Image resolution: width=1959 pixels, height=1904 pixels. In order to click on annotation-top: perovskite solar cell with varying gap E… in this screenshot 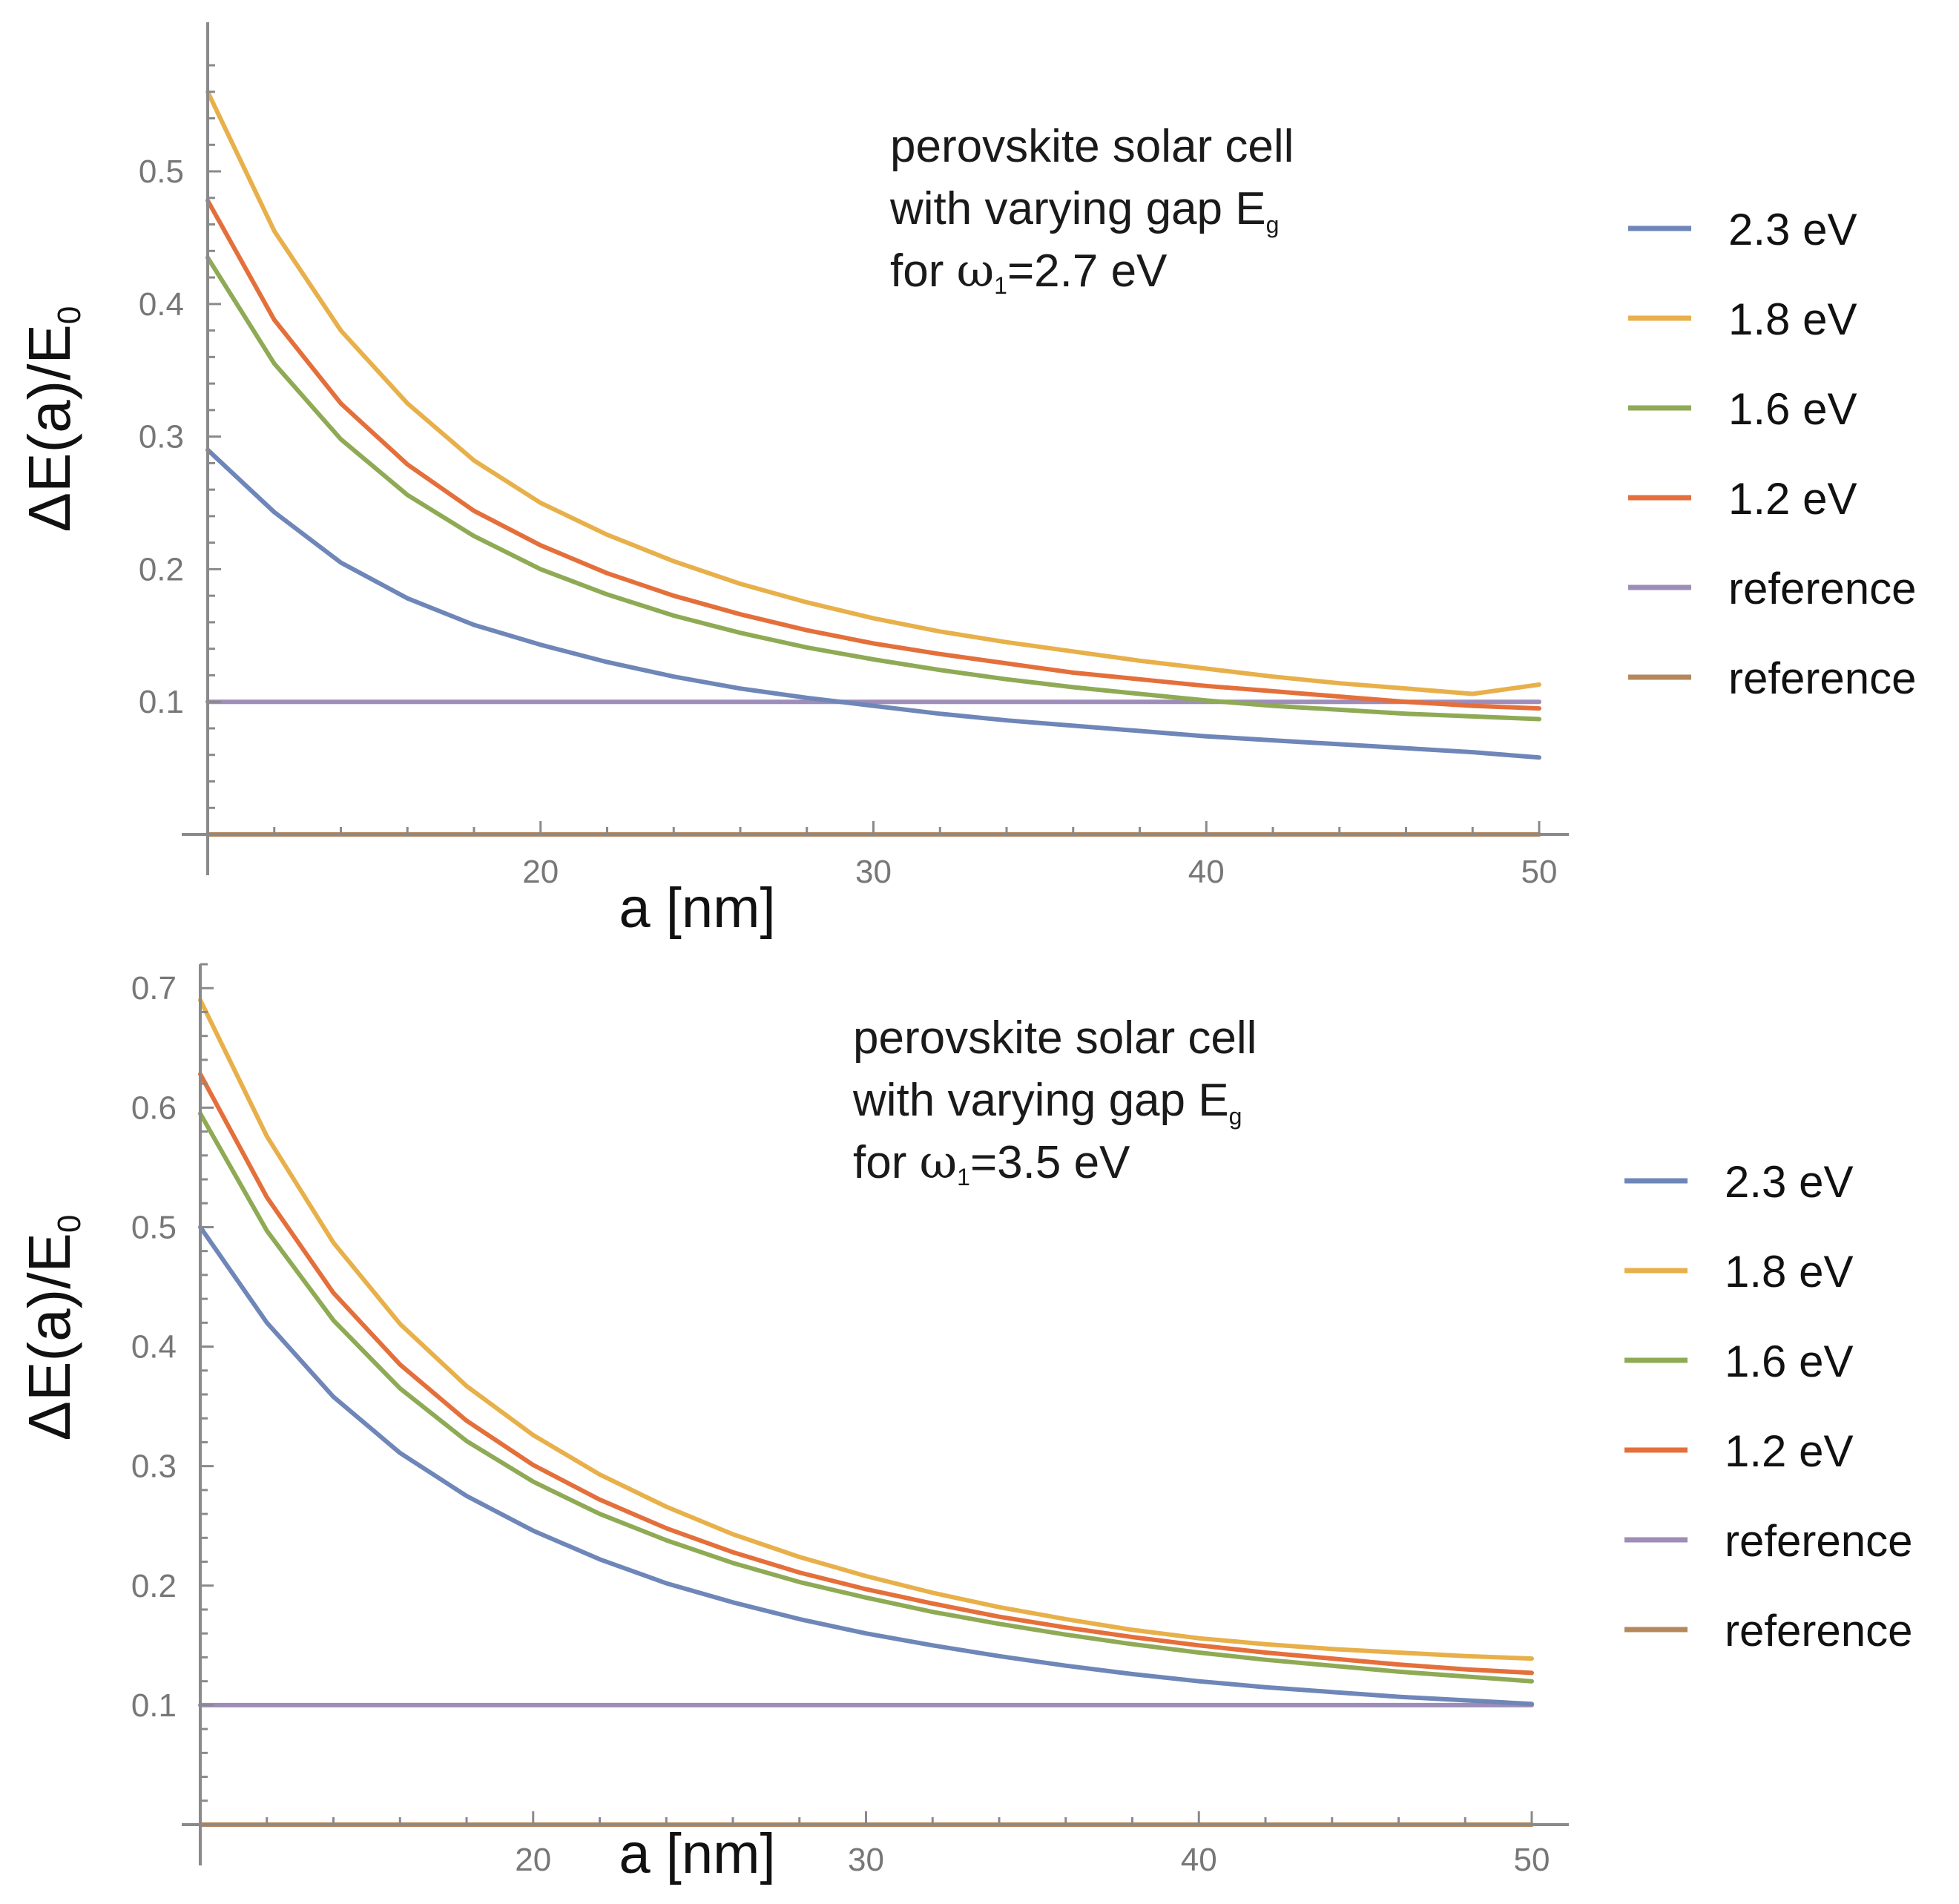, I will do `click(1091, 210)`.